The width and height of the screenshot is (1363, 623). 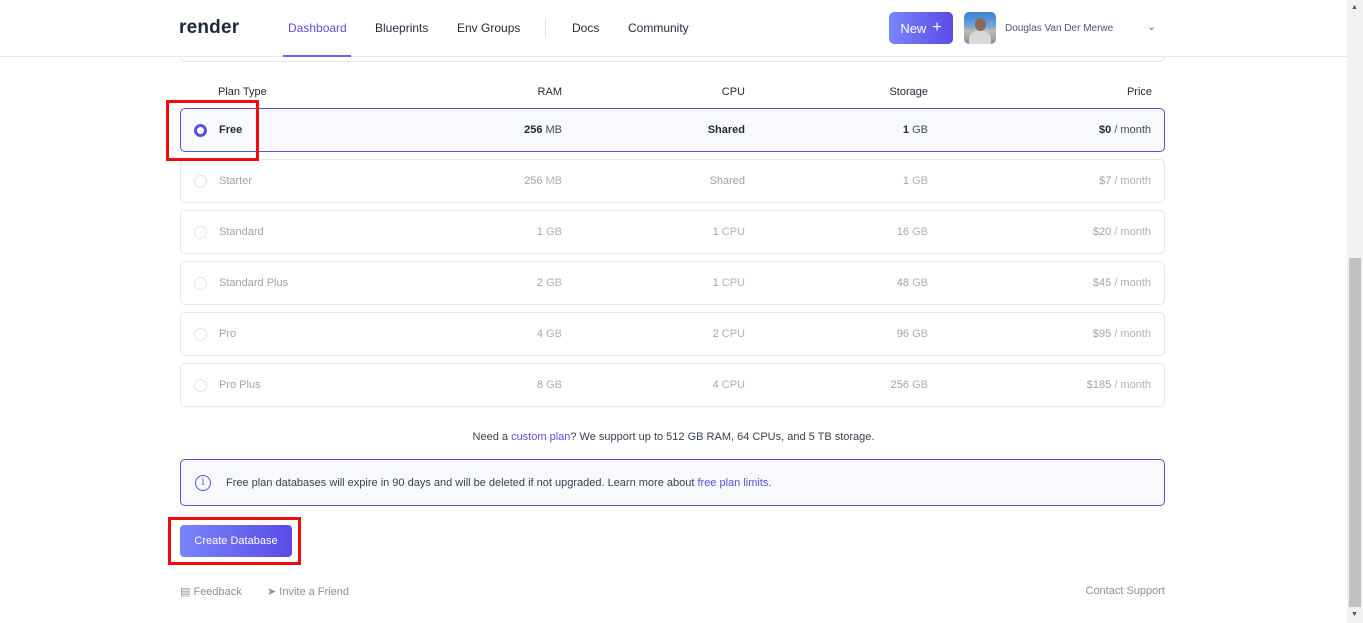 I want to click on storage-cell: 96 GB, so click(x=912, y=334).